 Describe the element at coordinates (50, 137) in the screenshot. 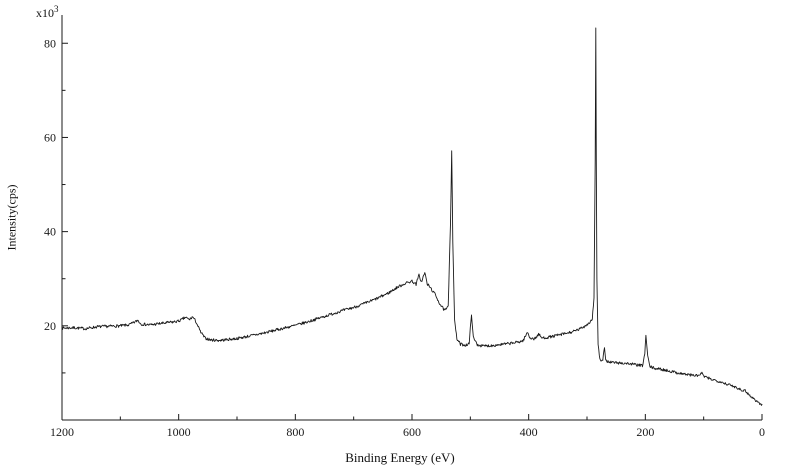

I see `y-tick-label: 60` at that location.